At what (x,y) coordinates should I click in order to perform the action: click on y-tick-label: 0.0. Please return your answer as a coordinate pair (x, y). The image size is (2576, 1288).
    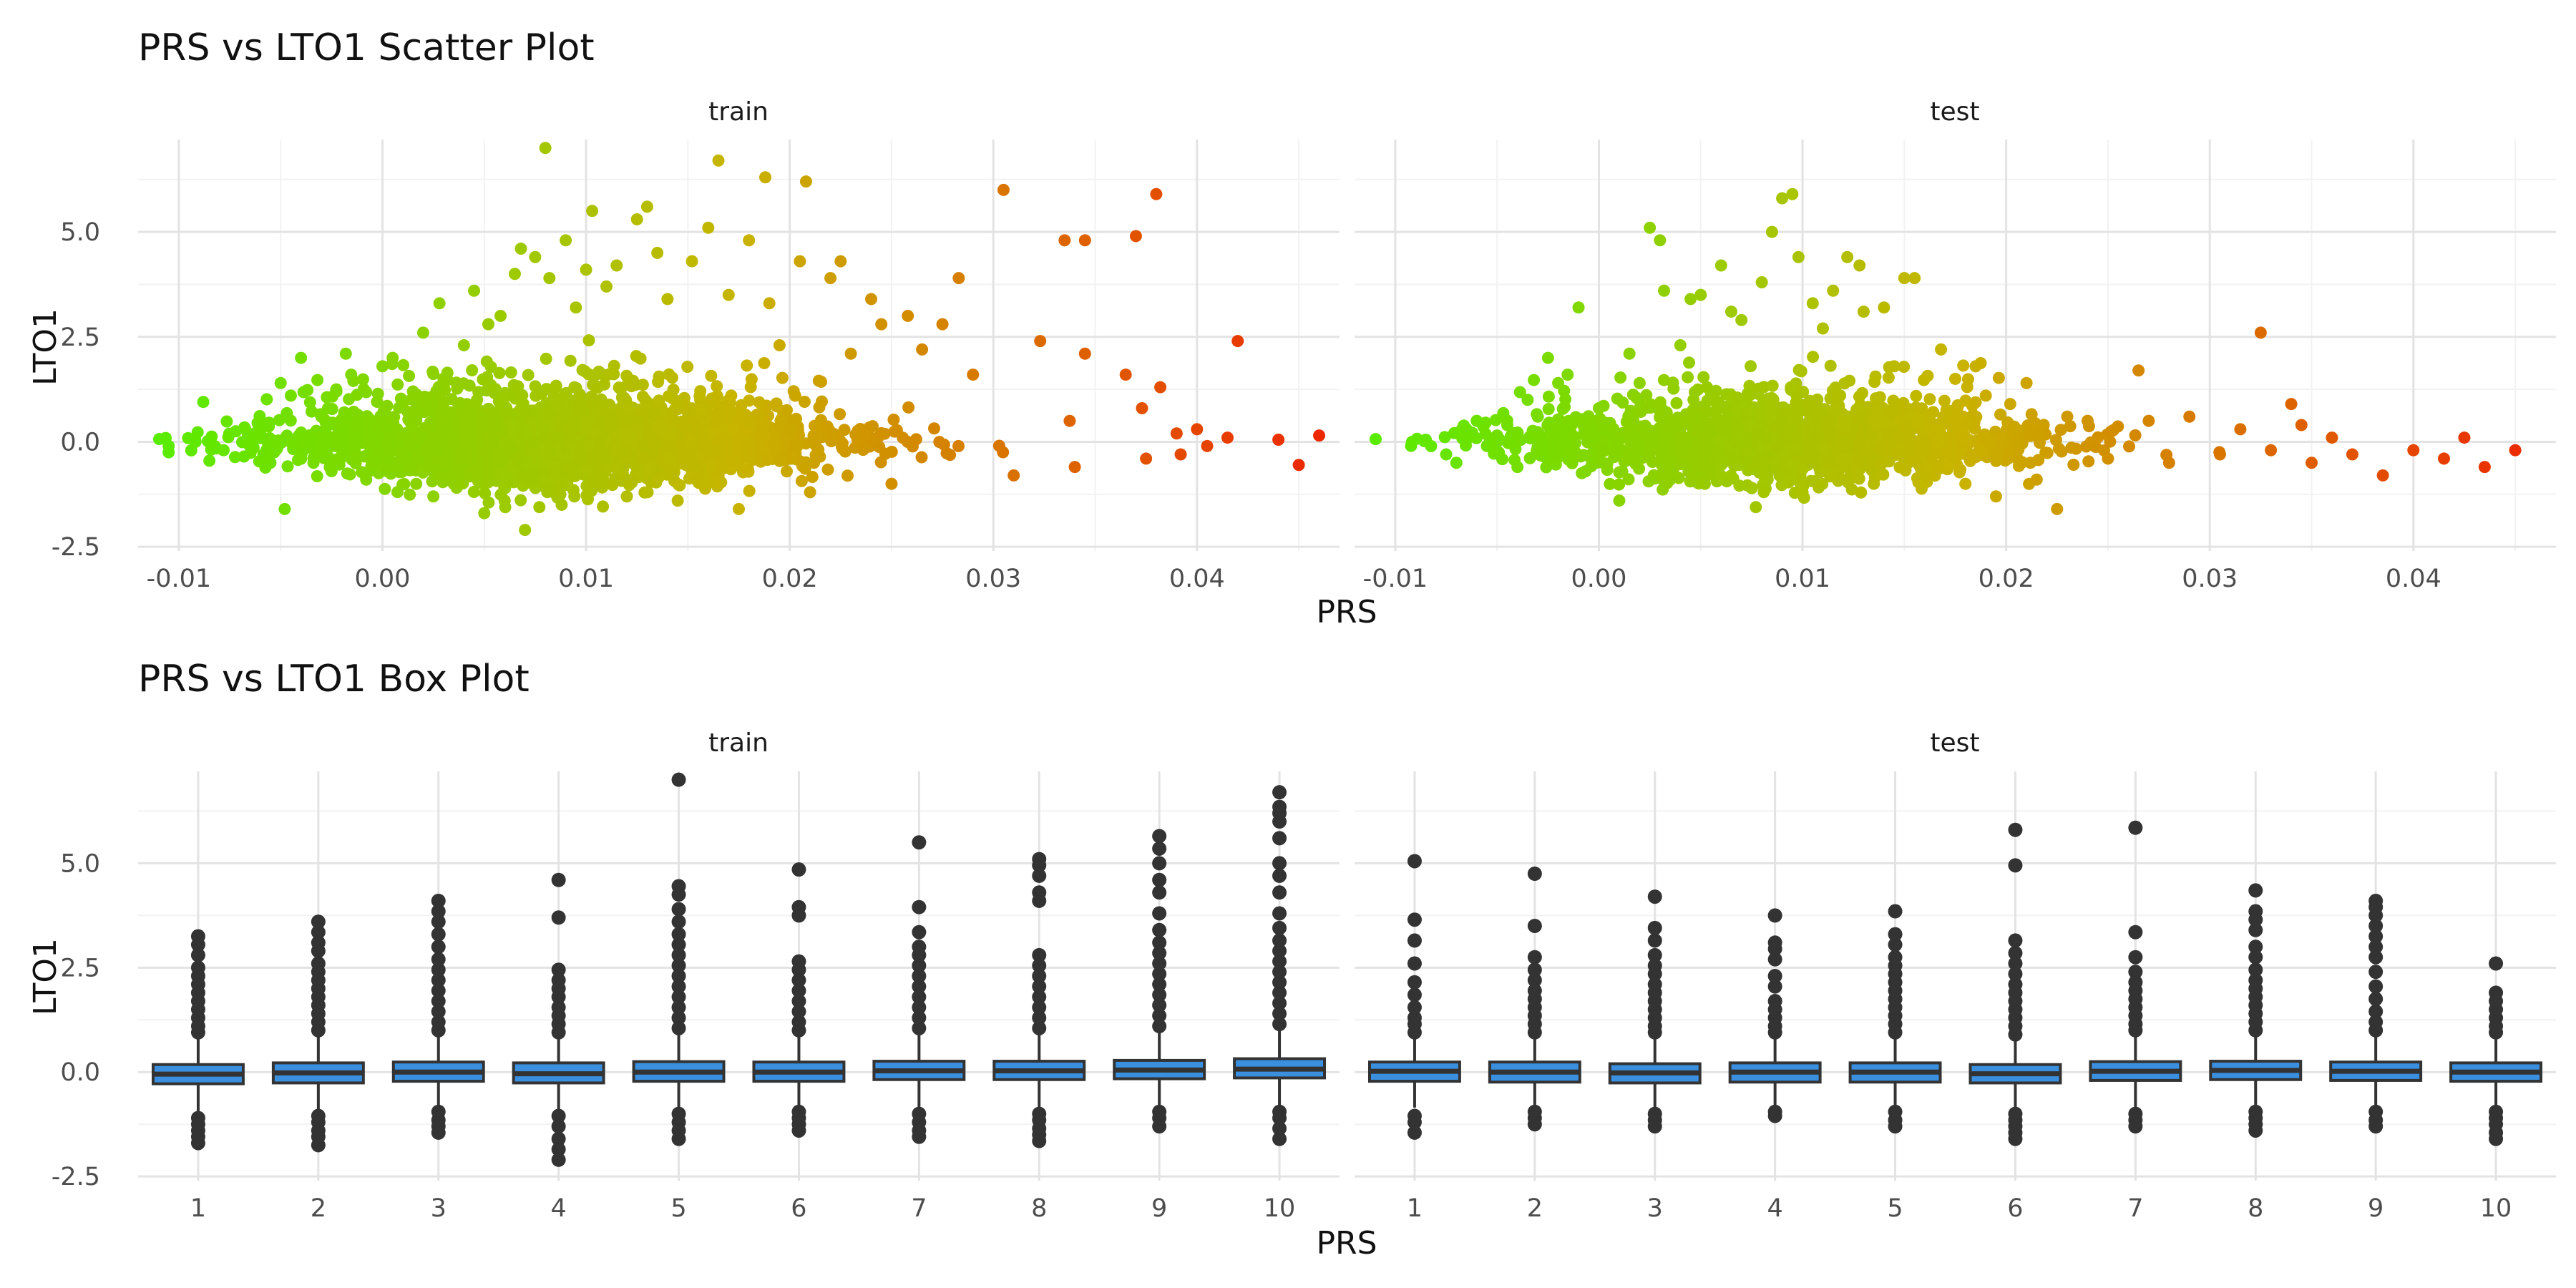
    Looking at the image, I should click on (80, 1072).